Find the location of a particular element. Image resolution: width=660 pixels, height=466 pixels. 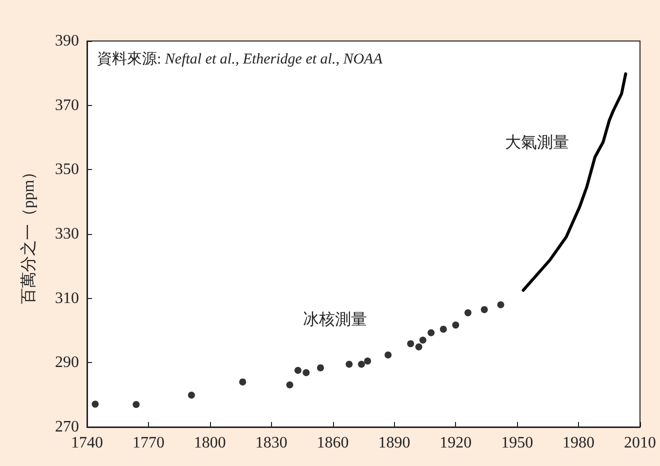

annotation: 大氣測量 is located at coordinates (537, 143).